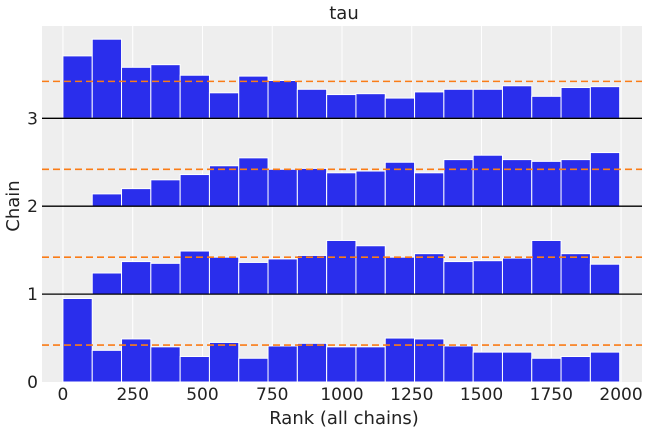 The image size is (648, 432). Describe the element at coordinates (202, 395) in the screenshot. I see `x-tick-label: 500` at that location.